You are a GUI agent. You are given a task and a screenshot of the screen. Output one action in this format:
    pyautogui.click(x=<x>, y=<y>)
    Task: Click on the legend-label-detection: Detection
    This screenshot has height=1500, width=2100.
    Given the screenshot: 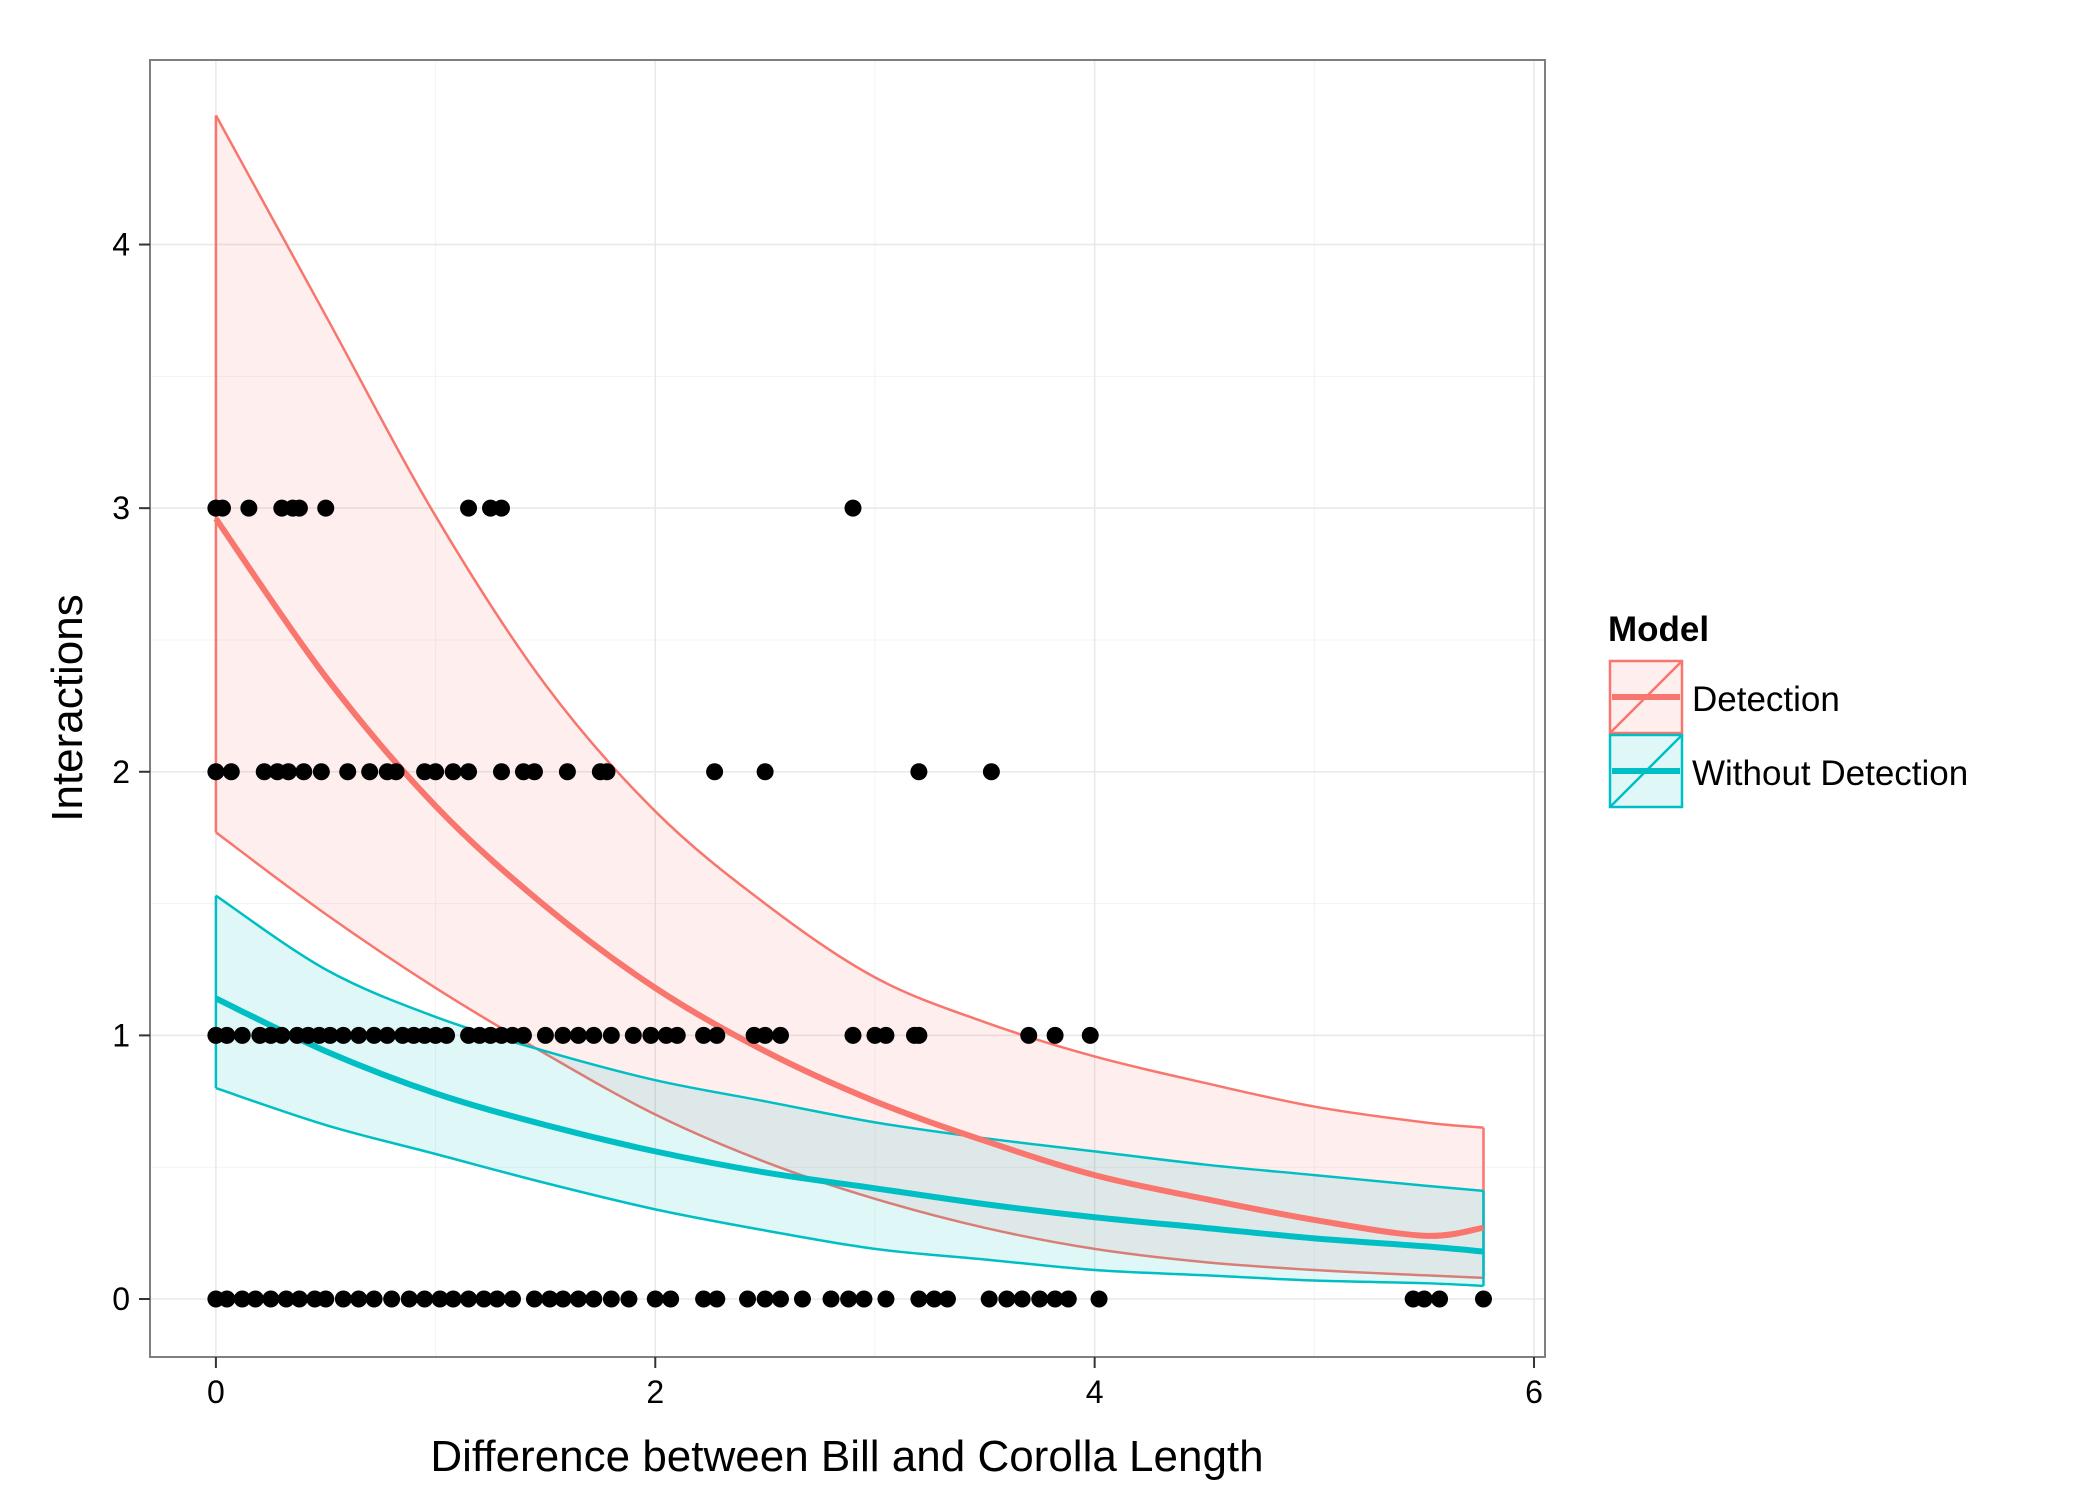 What is the action you would take?
    pyautogui.click(x=1766, y=699)
    